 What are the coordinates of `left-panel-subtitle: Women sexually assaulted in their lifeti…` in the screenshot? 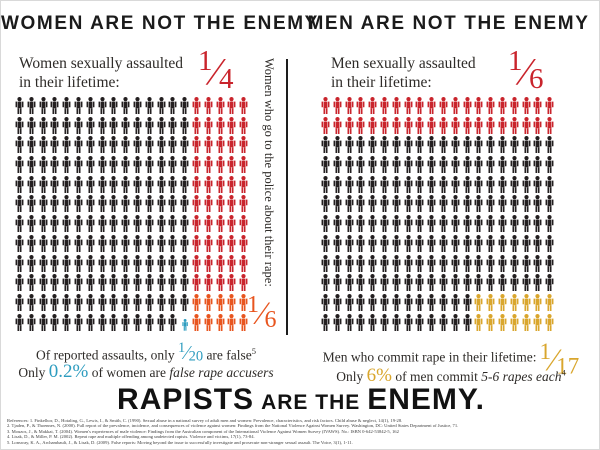 It's located at (101, 73).